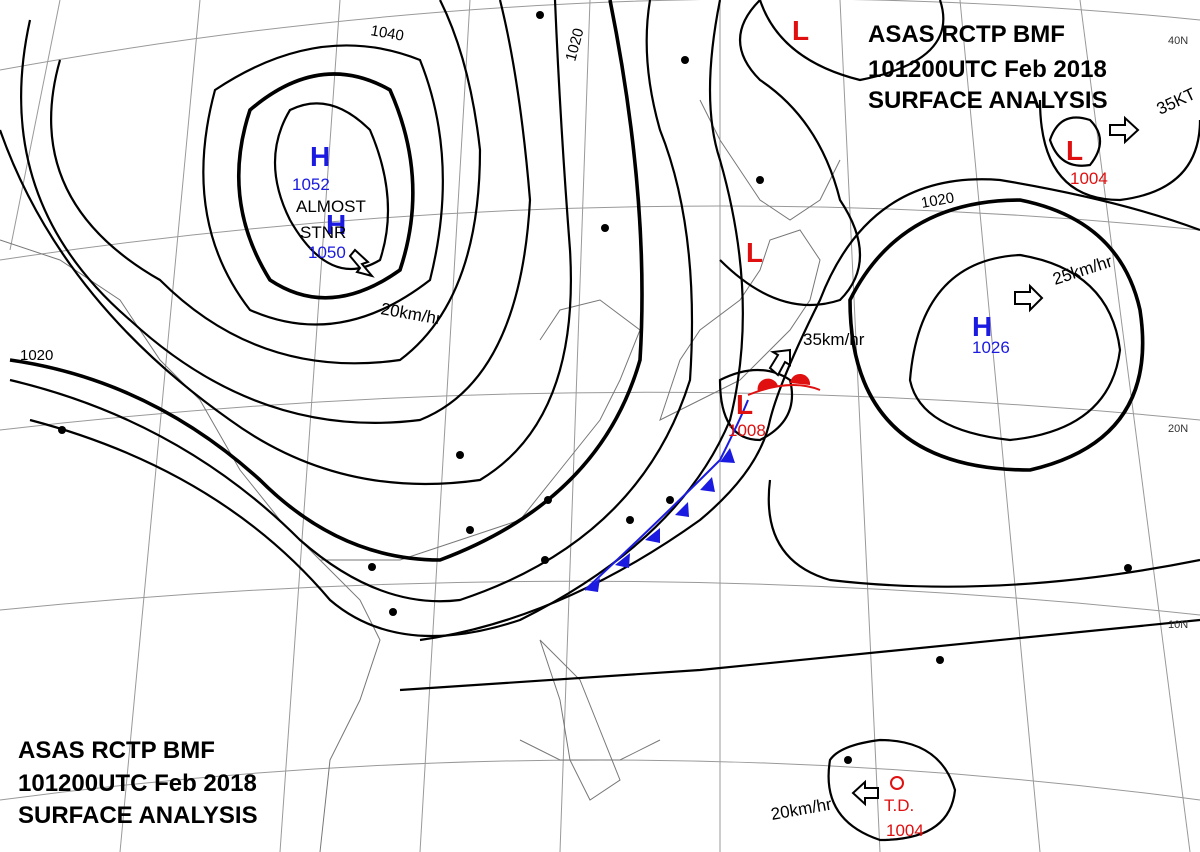 This screenshot has width=1200, height=852. Describe the element at coordinates (138, 815) in the screenshot. I see `header-bottom-line: SURFACE ANALYSIS` at that location.